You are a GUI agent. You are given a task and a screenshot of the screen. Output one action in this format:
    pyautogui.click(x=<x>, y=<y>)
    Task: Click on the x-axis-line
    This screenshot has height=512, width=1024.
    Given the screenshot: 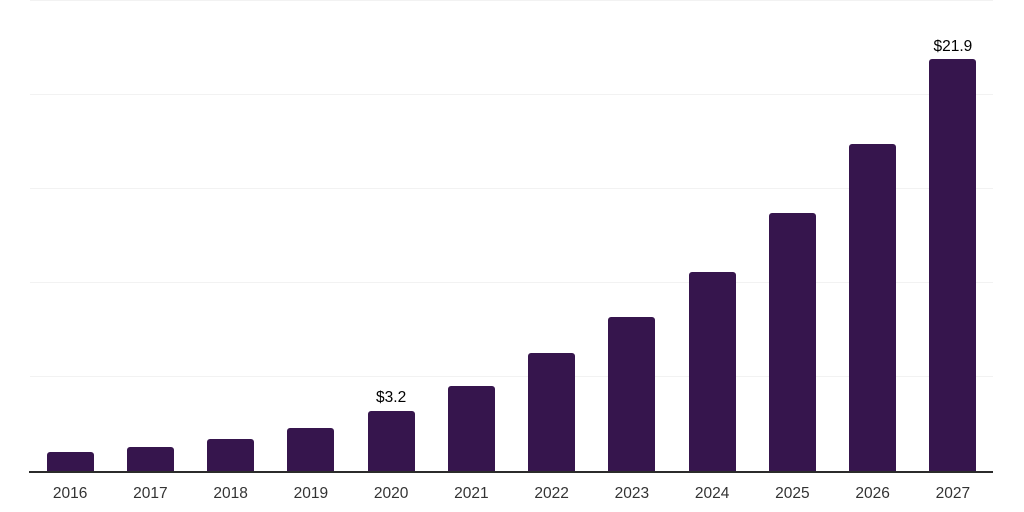 What is the action you would take?
    pyautogui.click(x=511, y=472)
    